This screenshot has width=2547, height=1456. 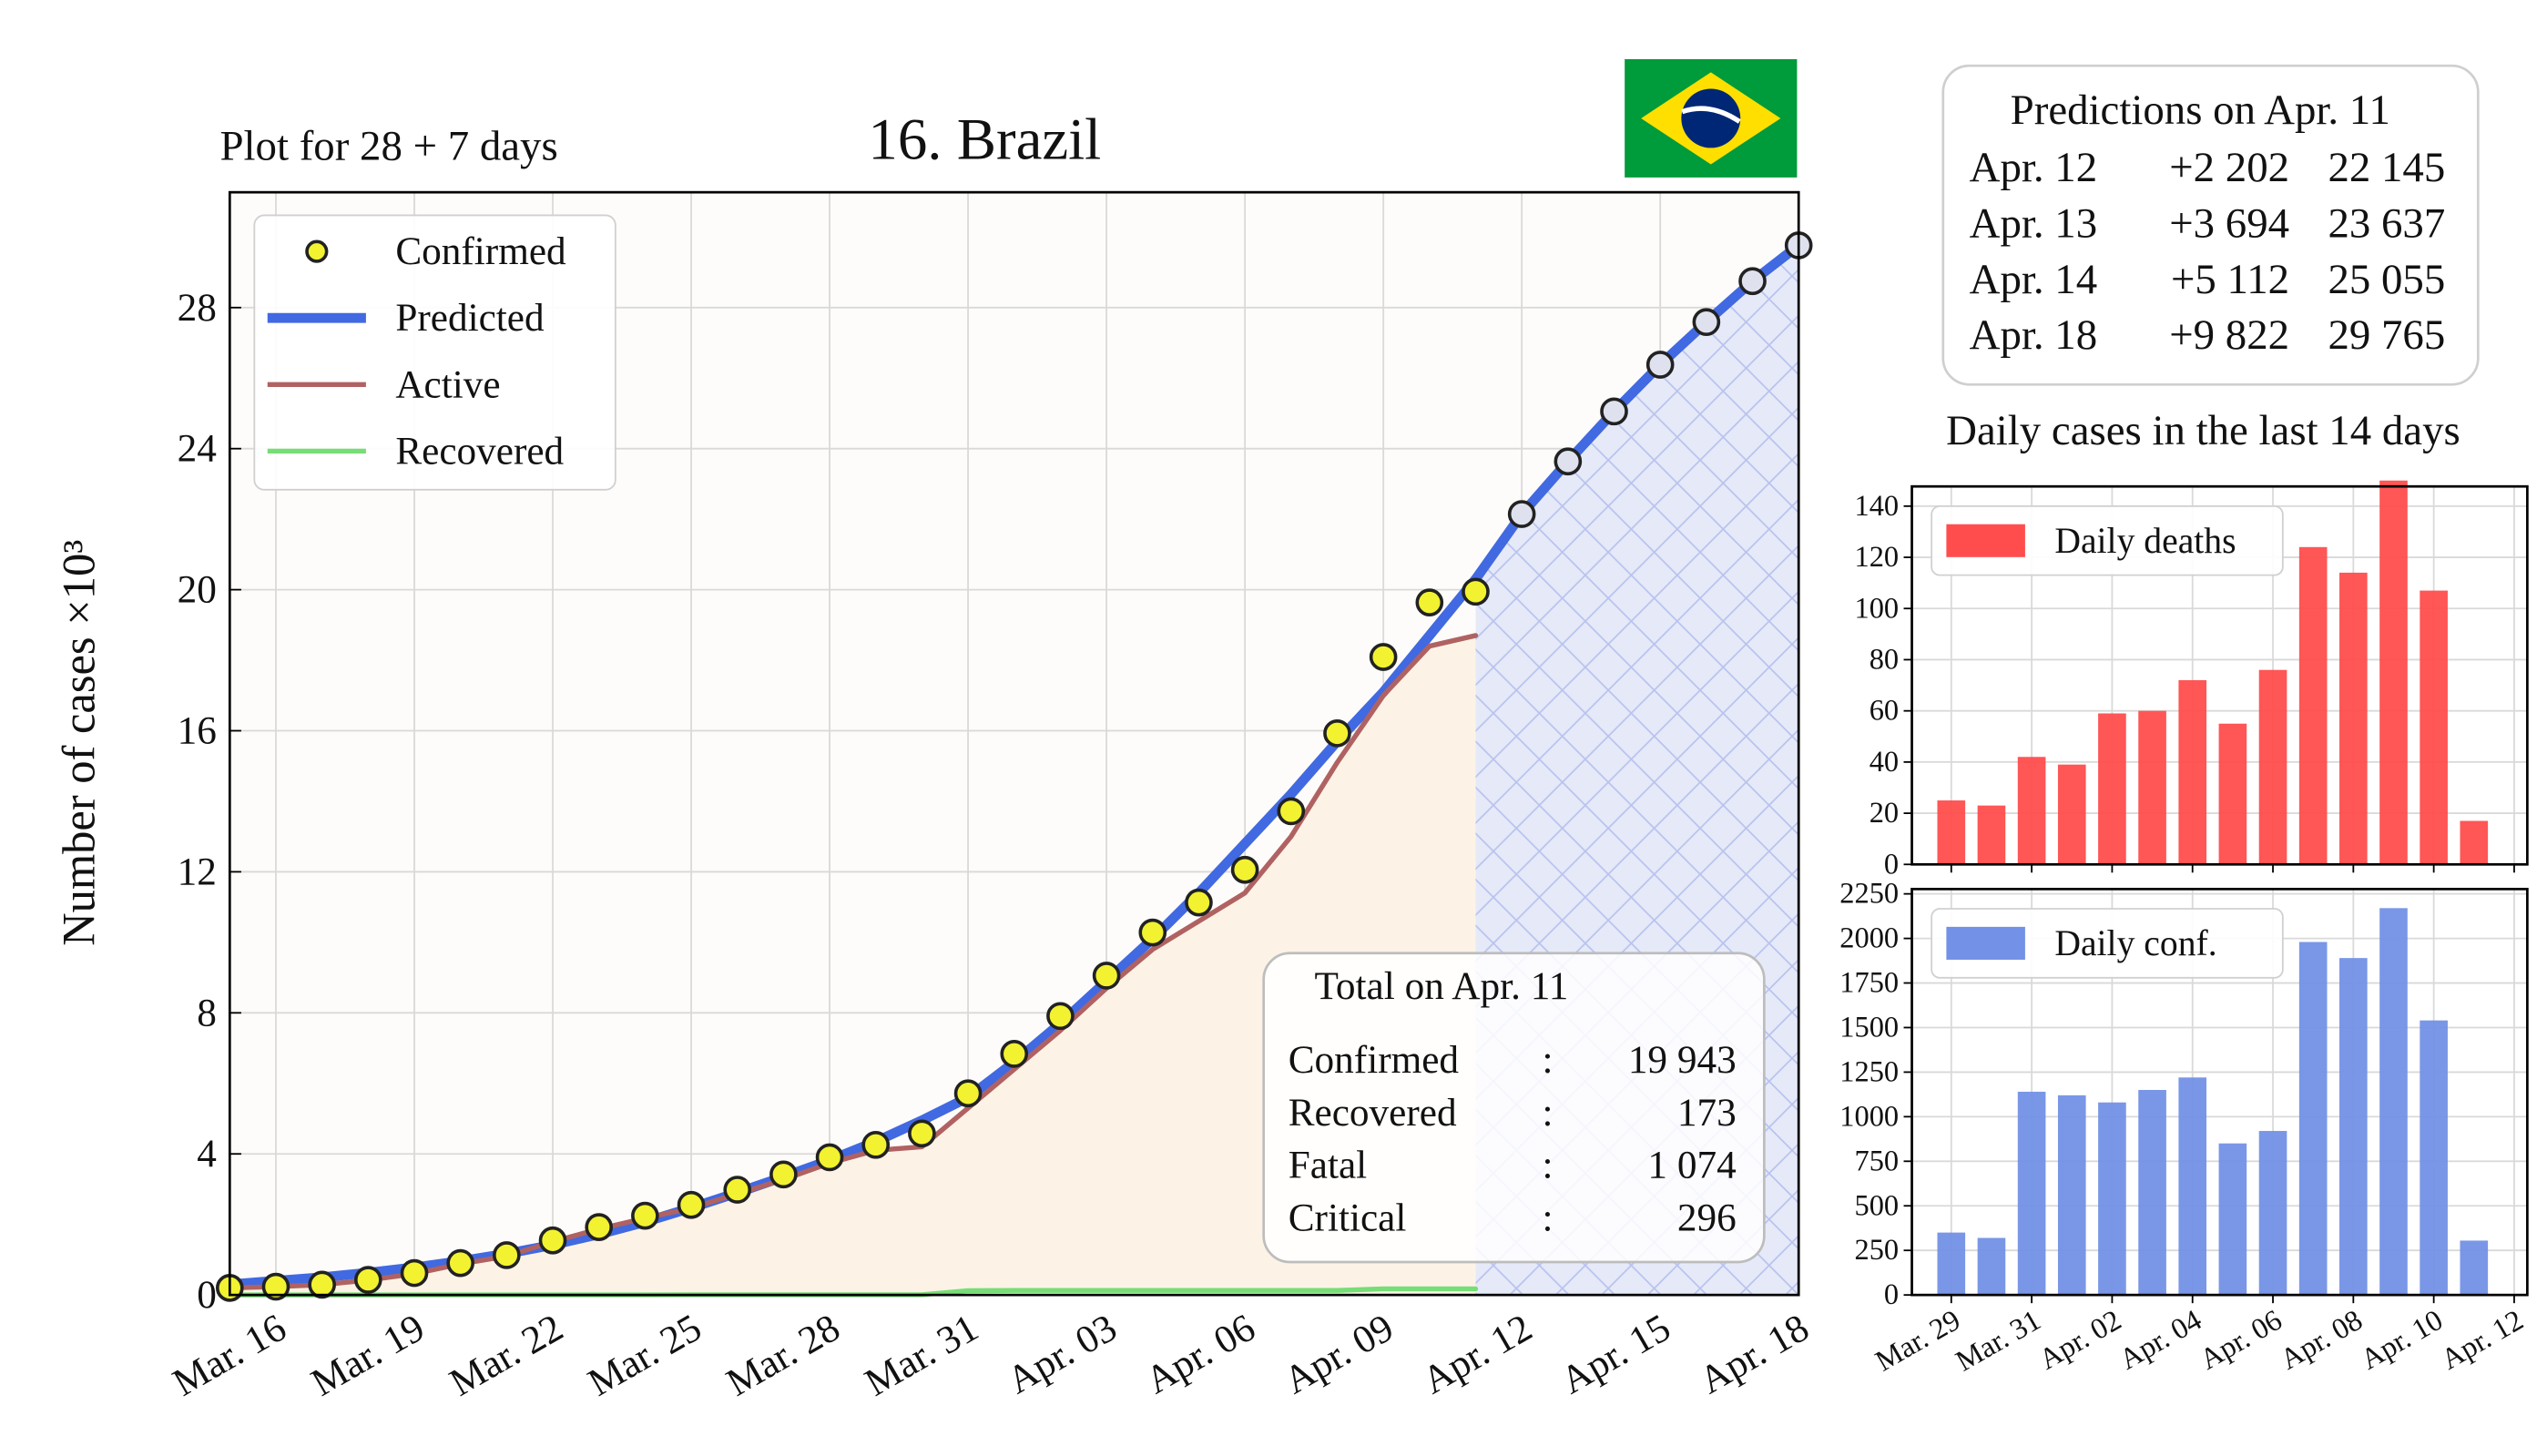 What do you see at coordinates (434, 352) in the screenshot?
I see `legend-box` at bounding box center [434, 352].